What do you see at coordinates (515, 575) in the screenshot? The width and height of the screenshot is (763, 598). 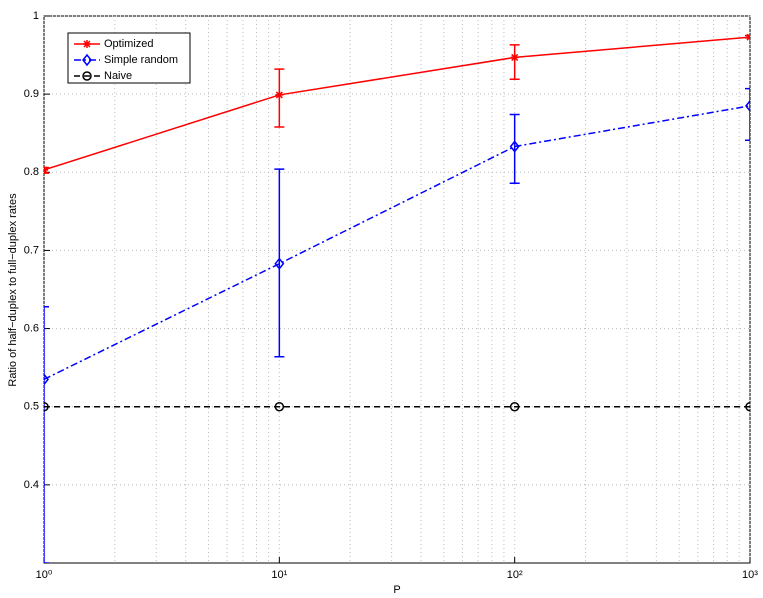 I see `x-tick-label: 10²` at bounding box center [515, 575].